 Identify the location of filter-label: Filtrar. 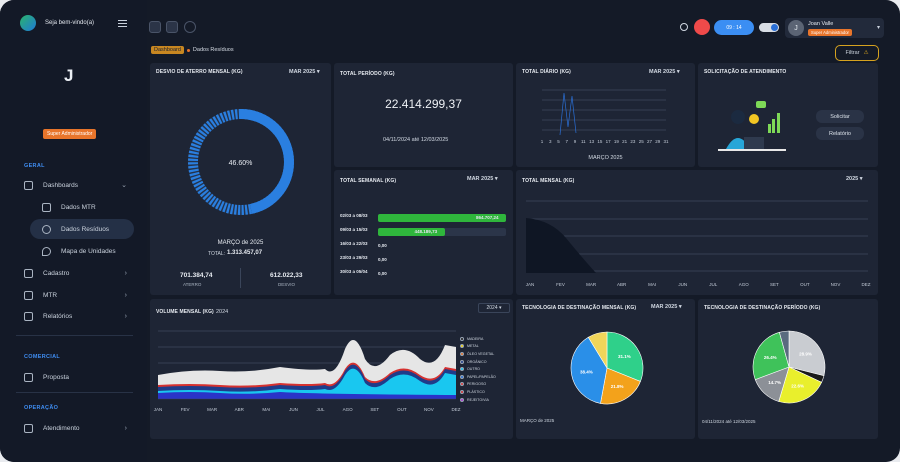
(852, 53).